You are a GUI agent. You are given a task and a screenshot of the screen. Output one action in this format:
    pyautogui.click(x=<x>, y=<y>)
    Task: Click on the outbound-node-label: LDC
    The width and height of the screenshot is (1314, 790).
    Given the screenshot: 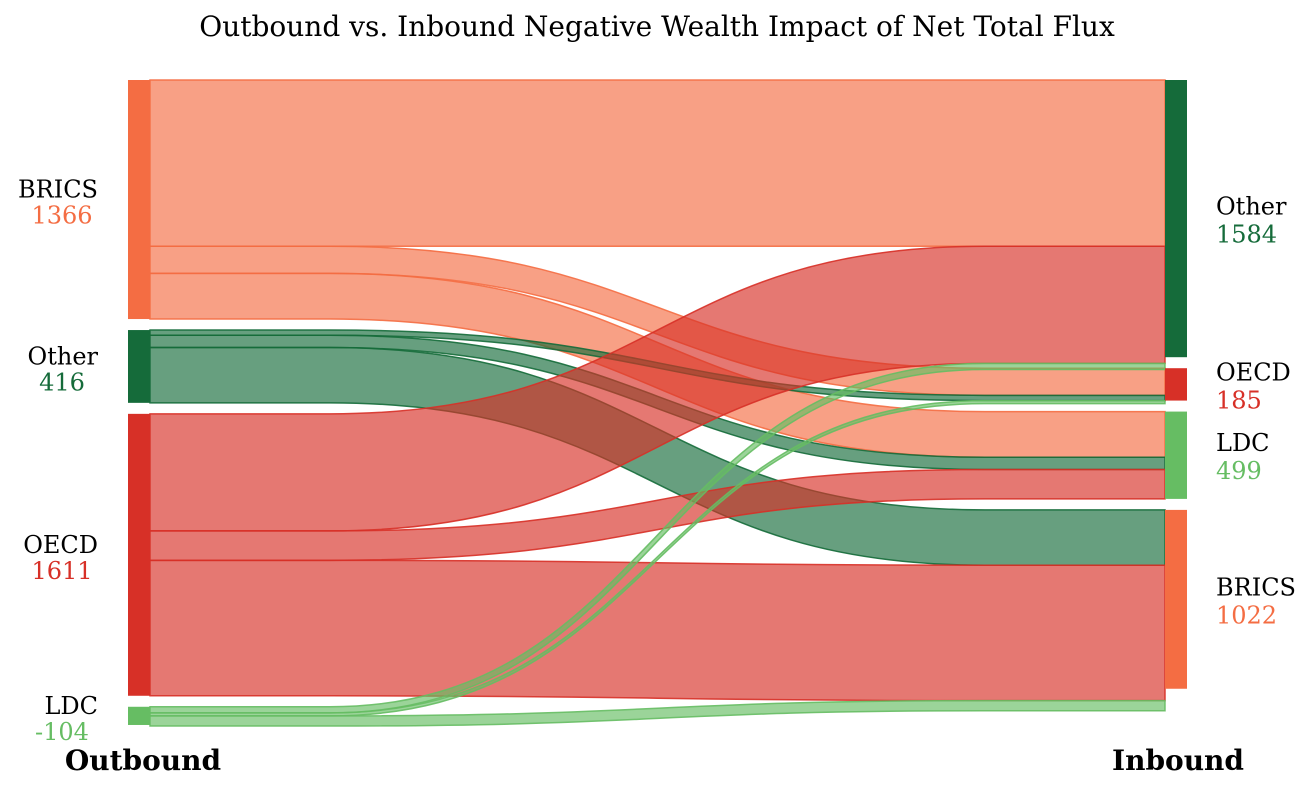 What is the action you would take?
    pyautogui.click(x=71, y=706)
    